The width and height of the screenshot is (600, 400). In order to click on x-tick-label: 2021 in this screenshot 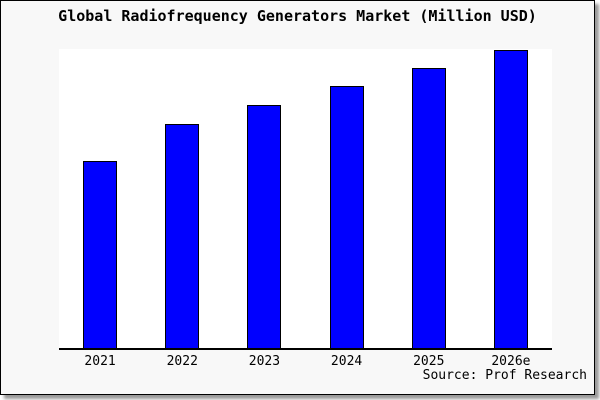, I will do `click(100, 361)`.